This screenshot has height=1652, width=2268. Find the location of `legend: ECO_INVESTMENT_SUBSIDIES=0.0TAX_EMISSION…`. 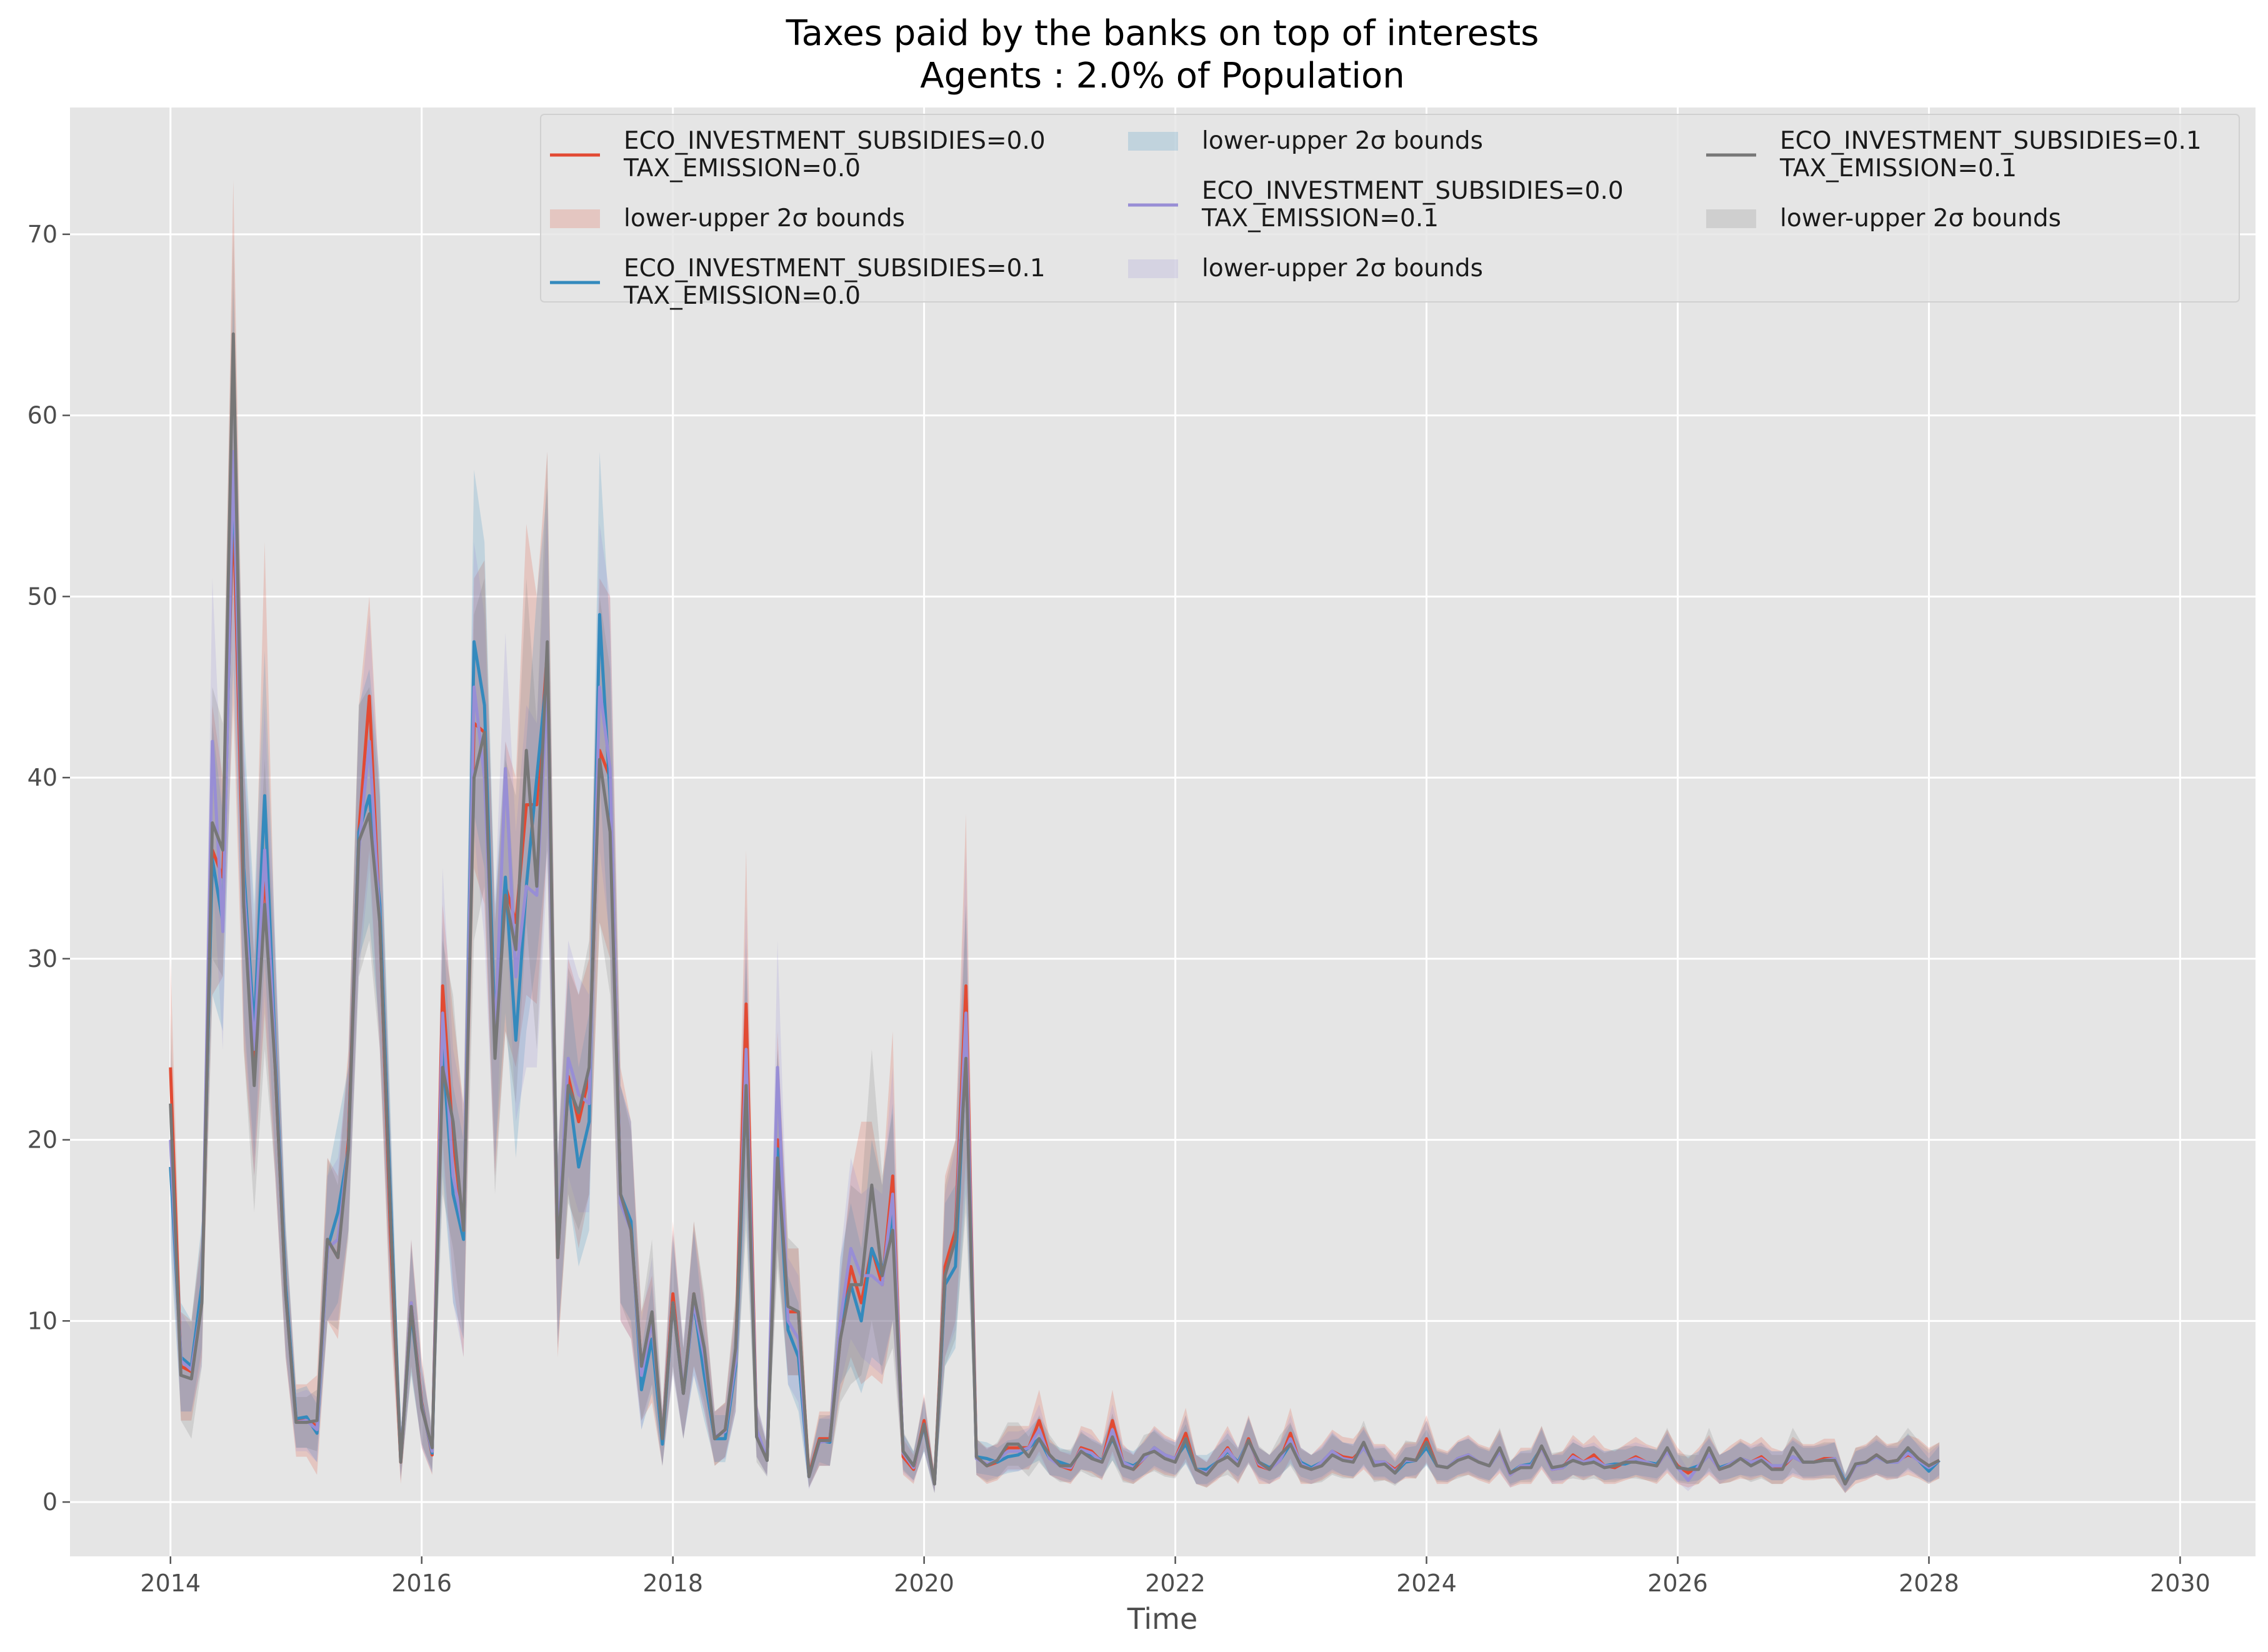

legend: ECO_INVESTMENT_SUBSIDIES=0.0TAX_EMISSION… is located at coordinates (1390, 212).